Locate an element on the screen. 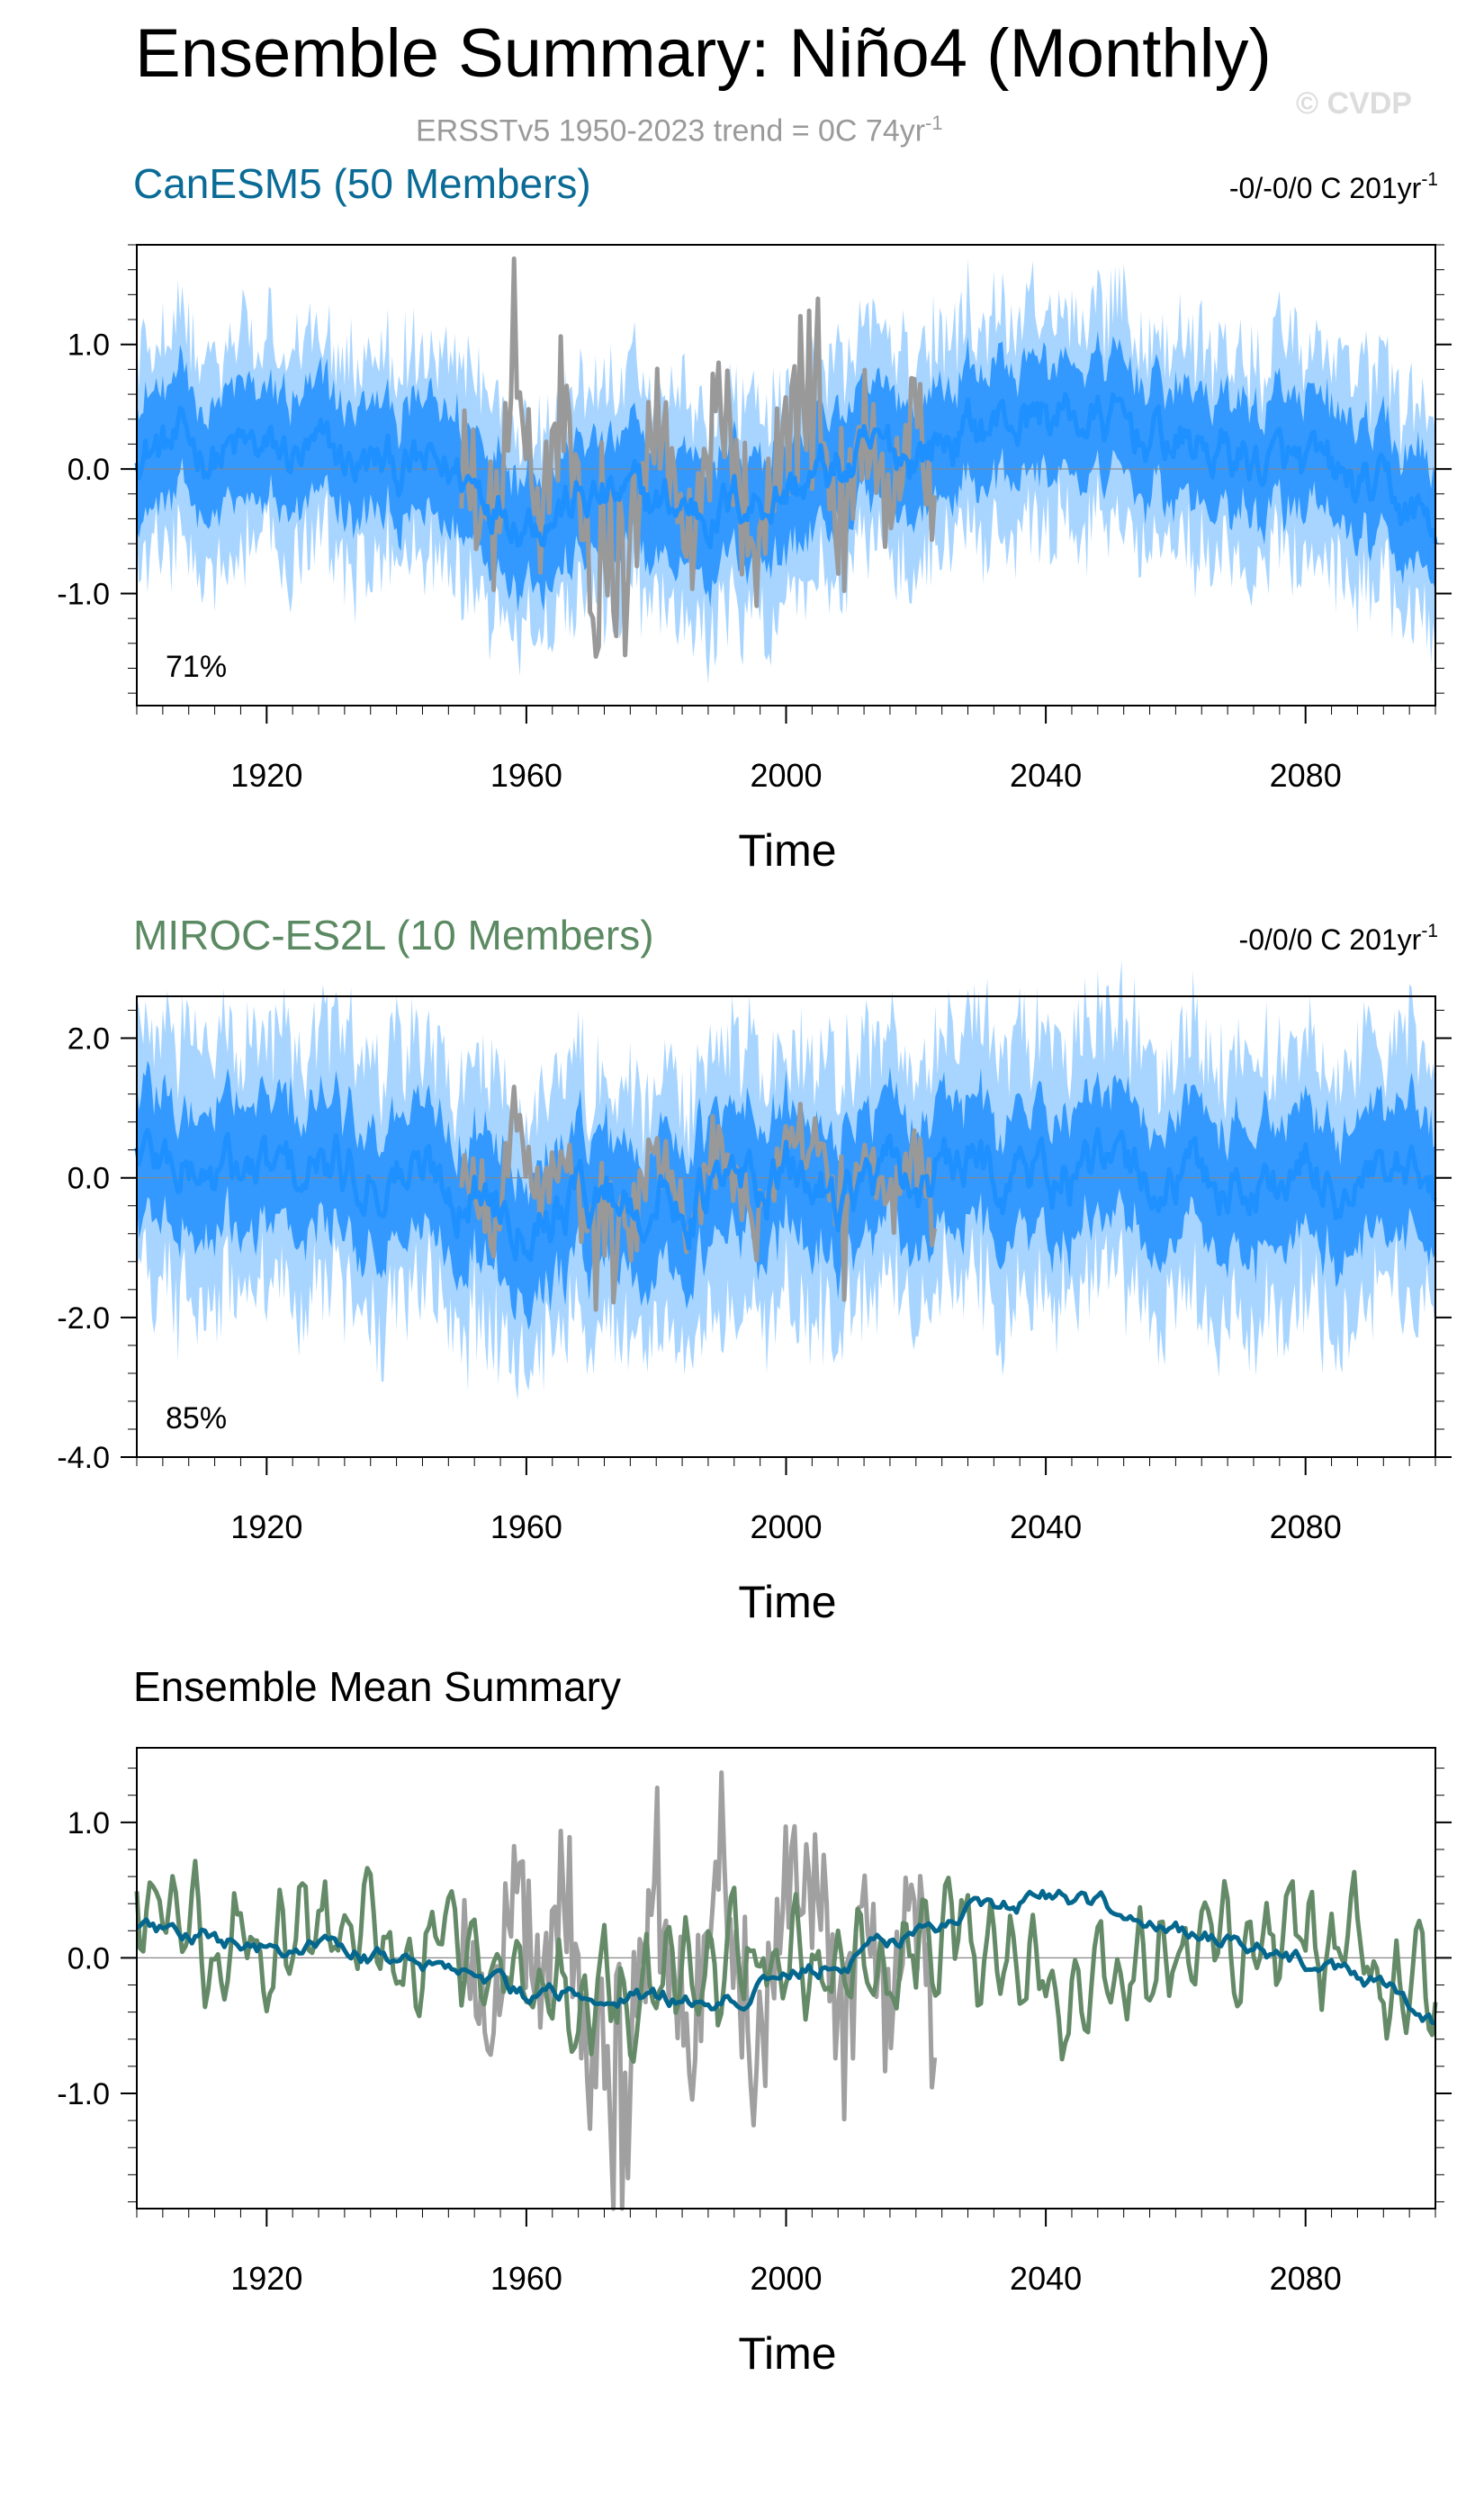 The height and width of the screenshot is (2511, 1484). canesm5-percent-label: 71% is located at coordinates (197, 667).